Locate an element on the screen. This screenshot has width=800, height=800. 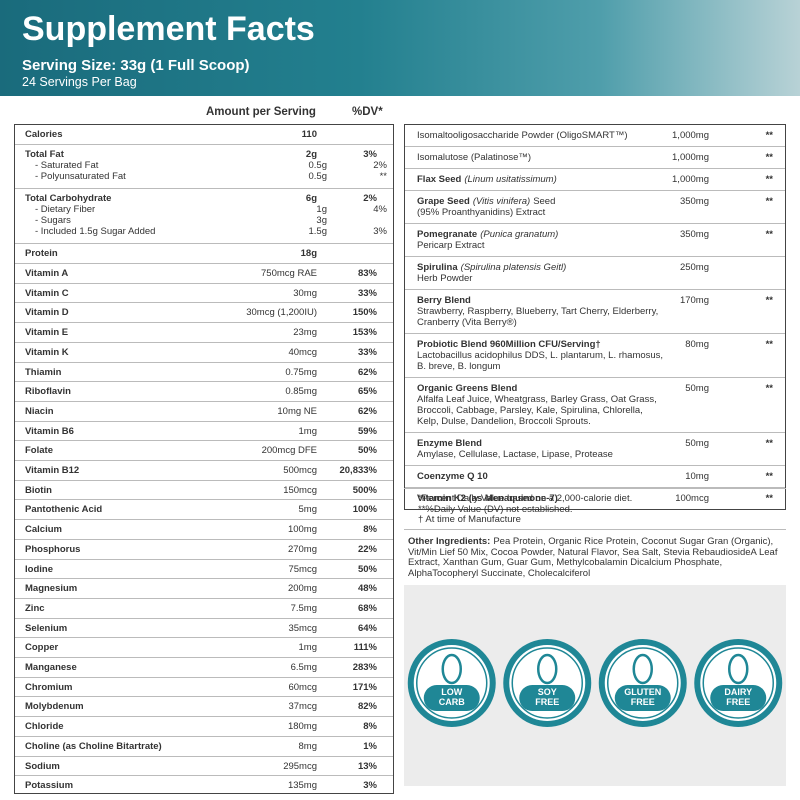
nutrient-amount: 270mg is located at coordinates (302, 549).